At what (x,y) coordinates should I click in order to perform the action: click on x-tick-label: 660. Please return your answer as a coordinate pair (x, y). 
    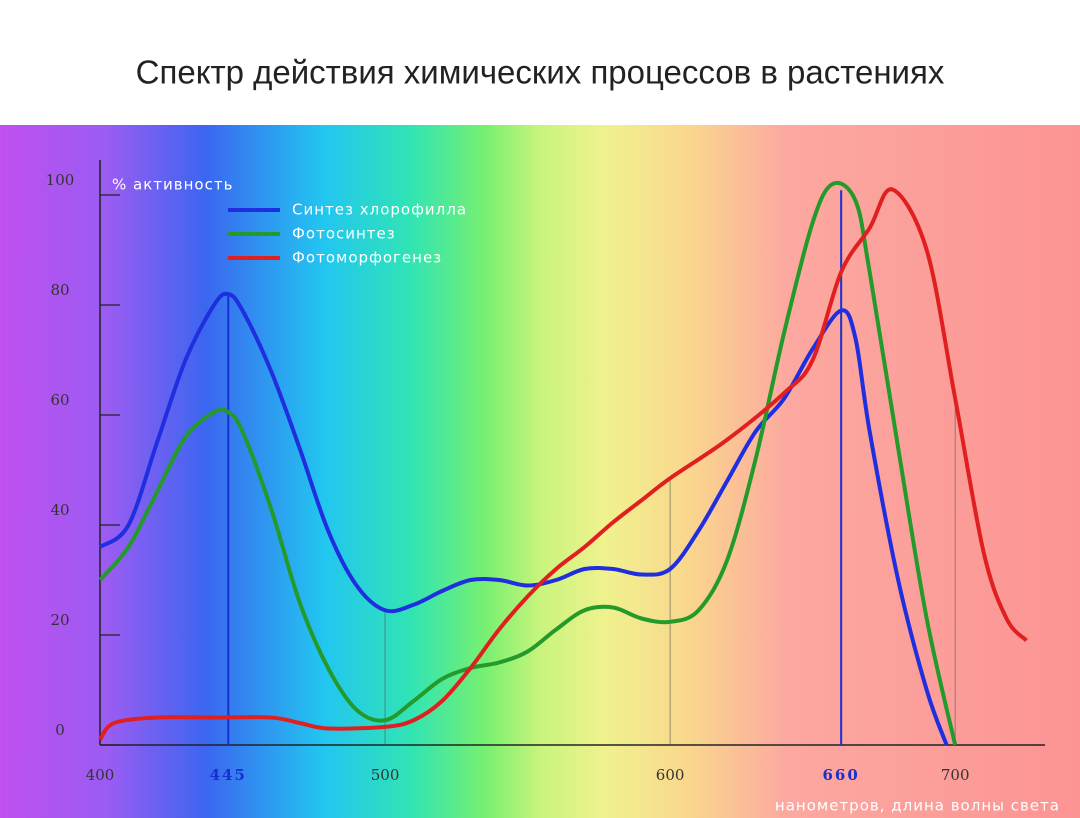
    Looking at the image, I should click on (841, 775).